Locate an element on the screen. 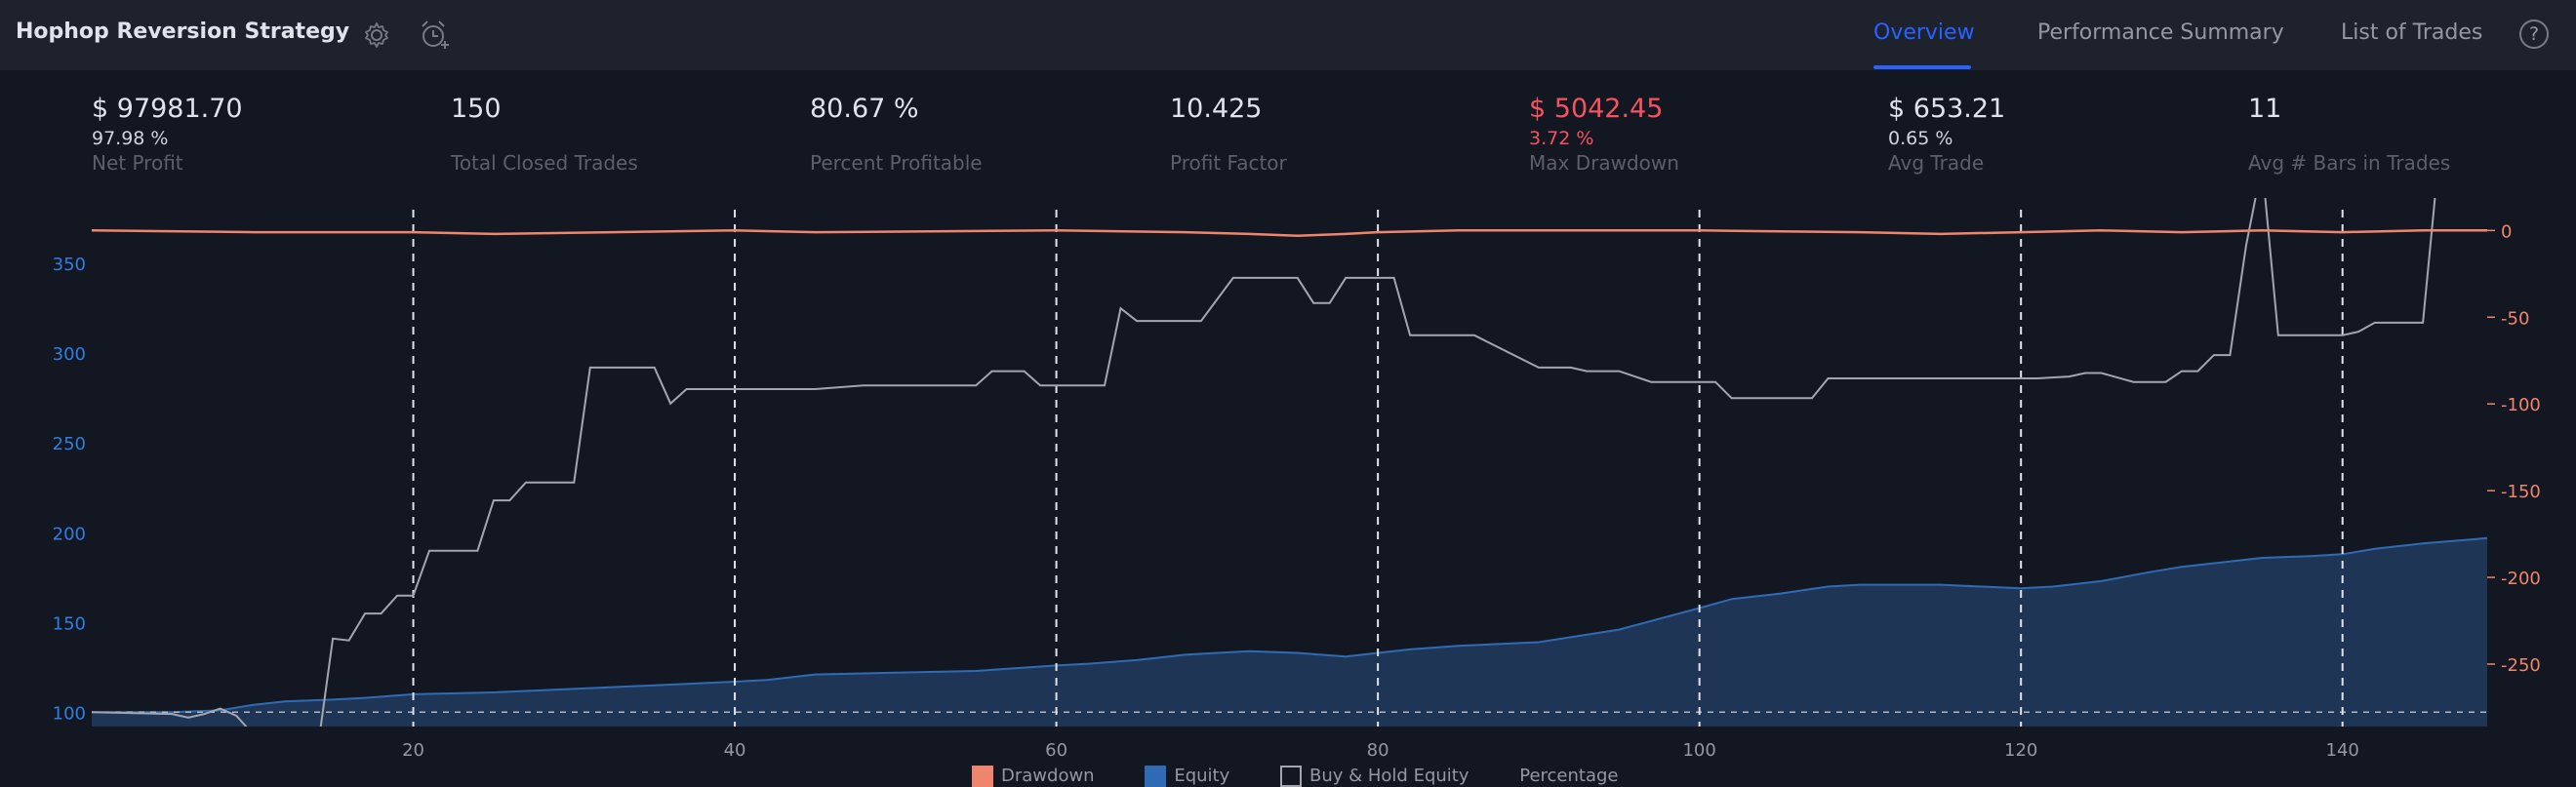  metric-sub: 3.72 % is located at coordinates (1561, 138).